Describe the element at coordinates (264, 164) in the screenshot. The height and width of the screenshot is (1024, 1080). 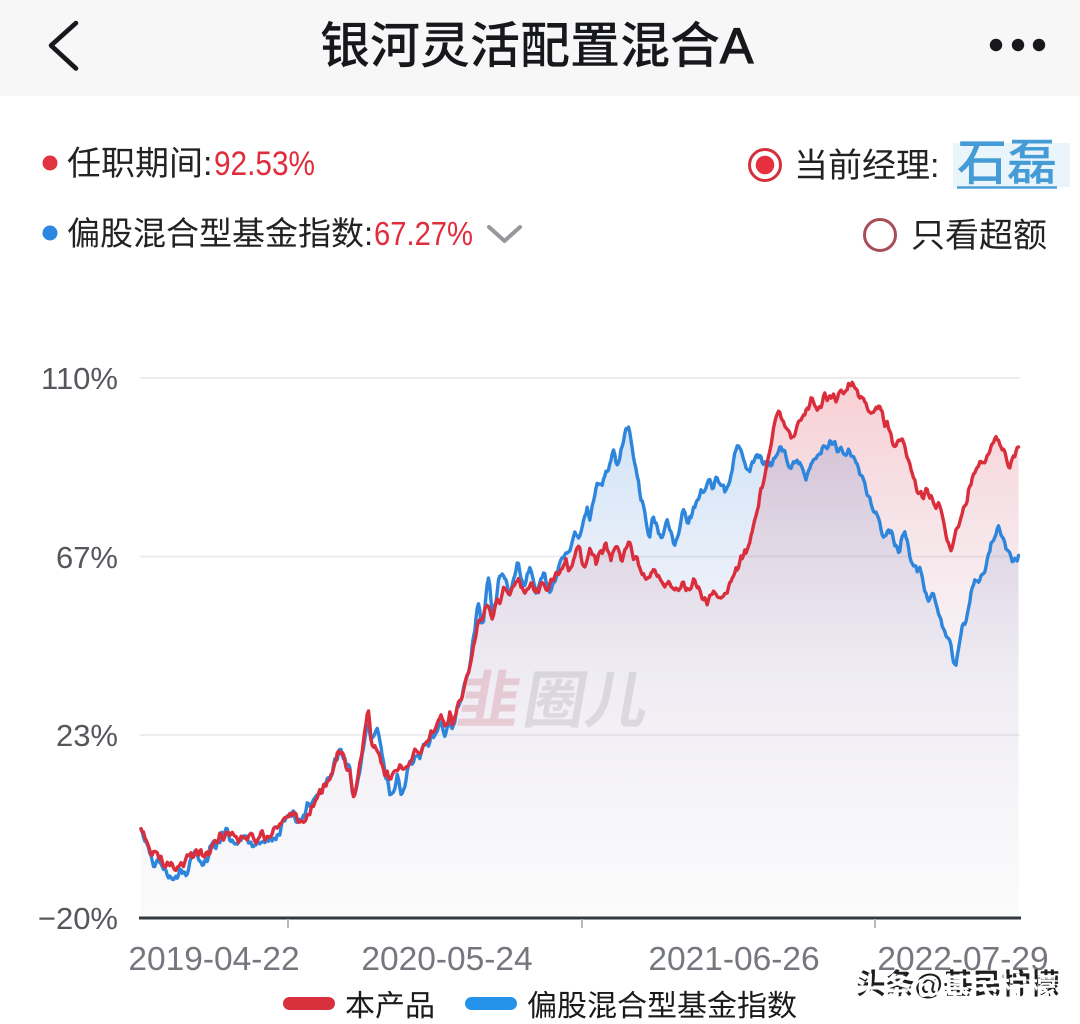
I see `svg-text: 92.53%` at that location.